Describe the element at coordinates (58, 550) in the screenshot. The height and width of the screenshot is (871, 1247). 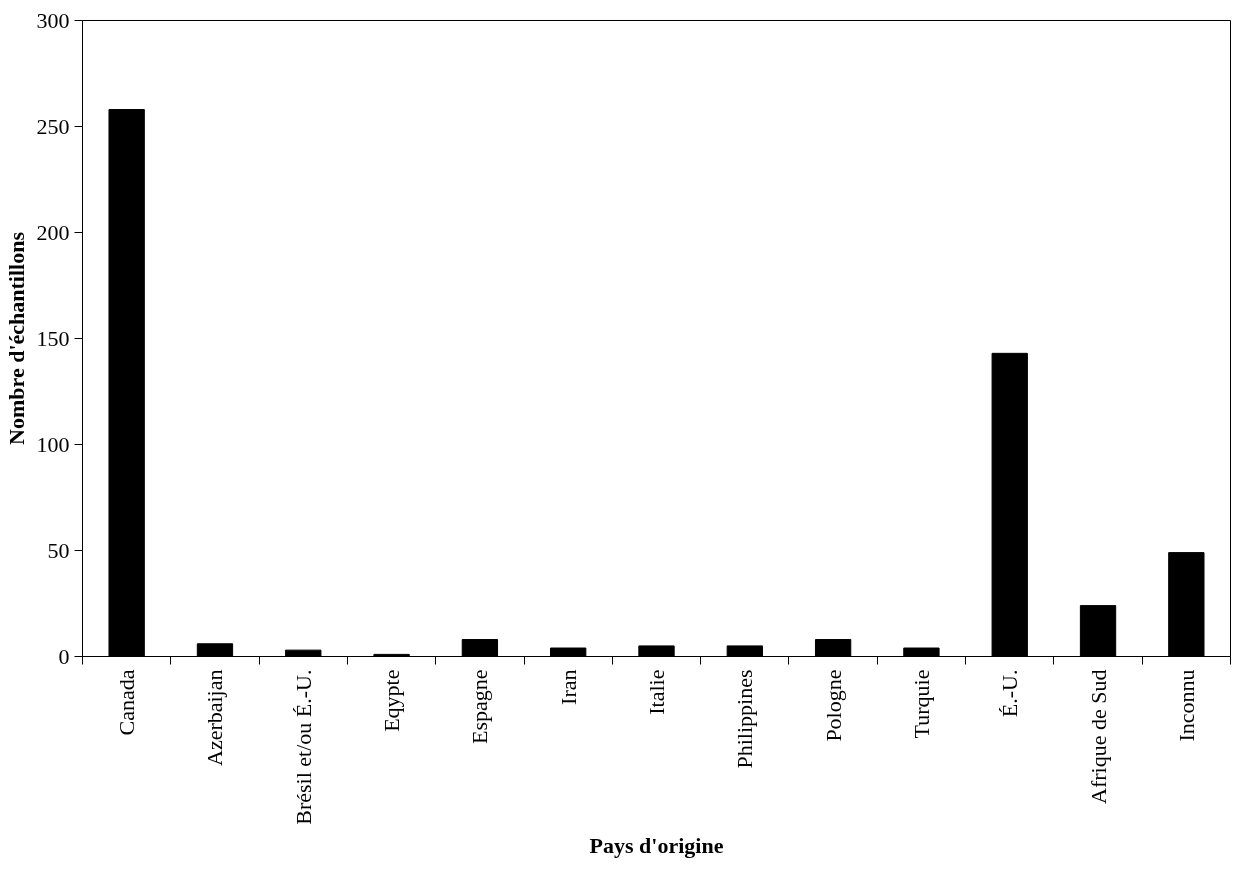
I see `y-tick-label: 50` at that location.